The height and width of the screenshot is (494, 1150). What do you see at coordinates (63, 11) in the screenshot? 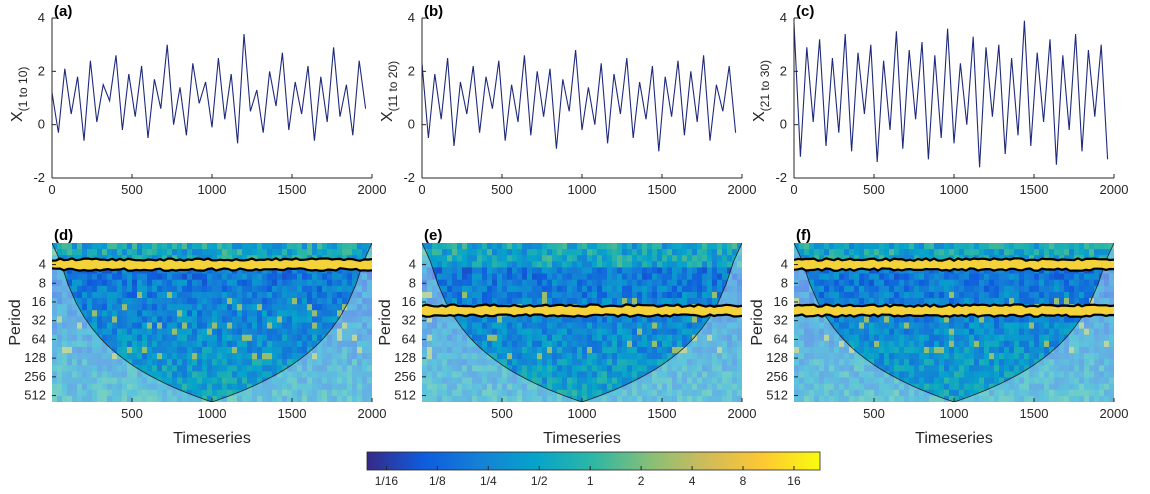
I see `panel-label: (a)` at bounding box center [63, 11].